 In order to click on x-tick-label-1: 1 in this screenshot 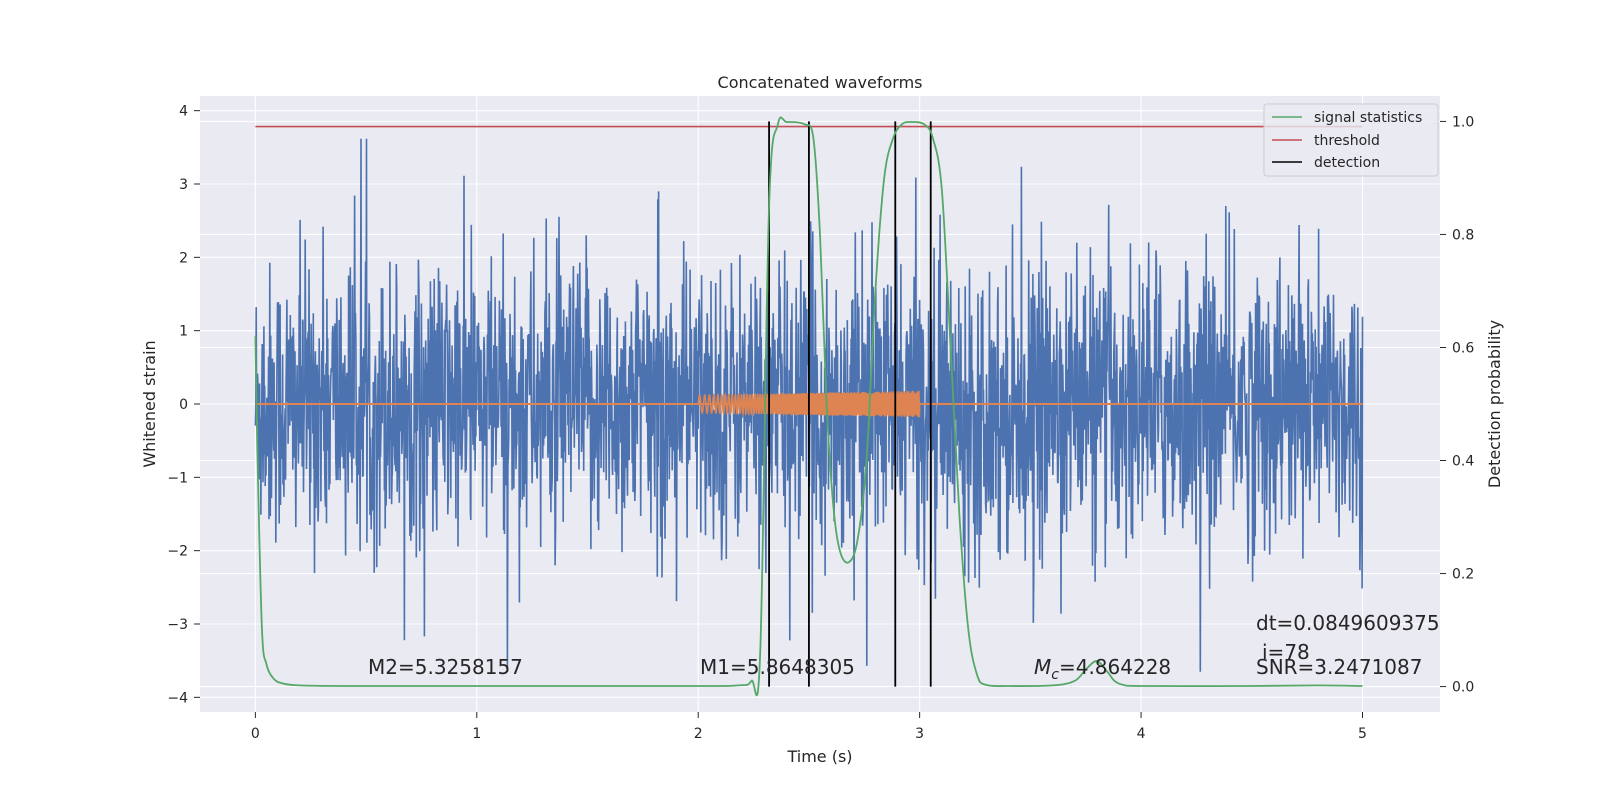, I will do `click(476, 734)`.